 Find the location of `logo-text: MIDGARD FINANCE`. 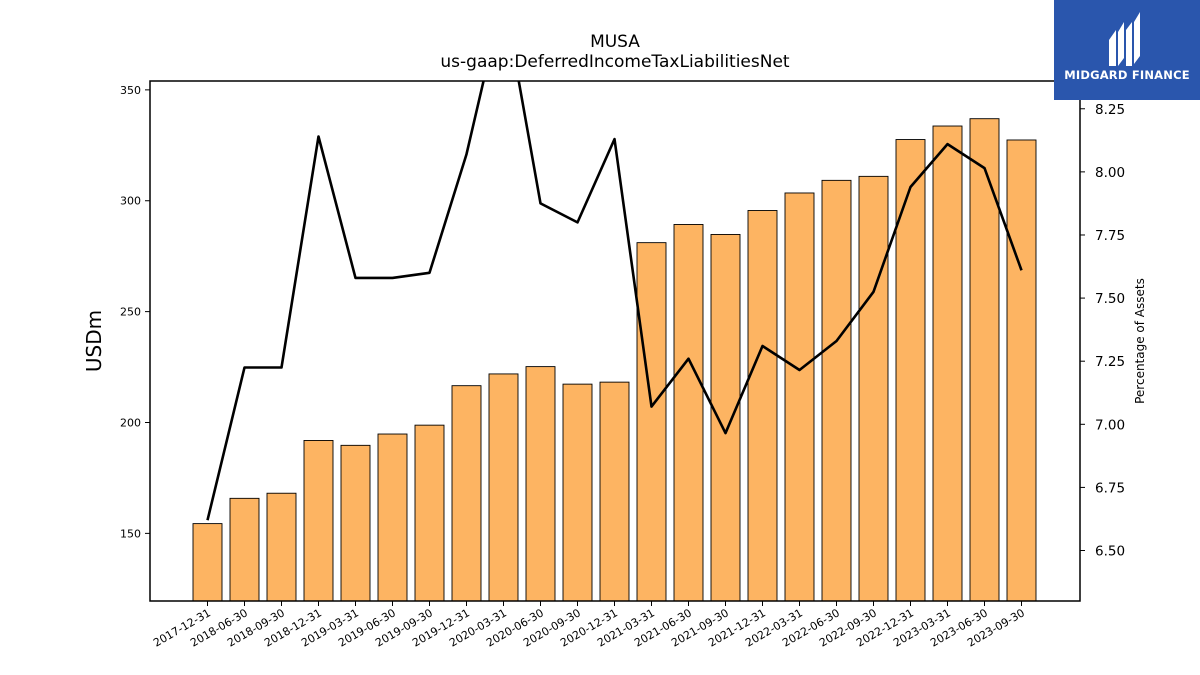

logo-text: MIDGARD FINANCE is located at coordinates (1127, 75).